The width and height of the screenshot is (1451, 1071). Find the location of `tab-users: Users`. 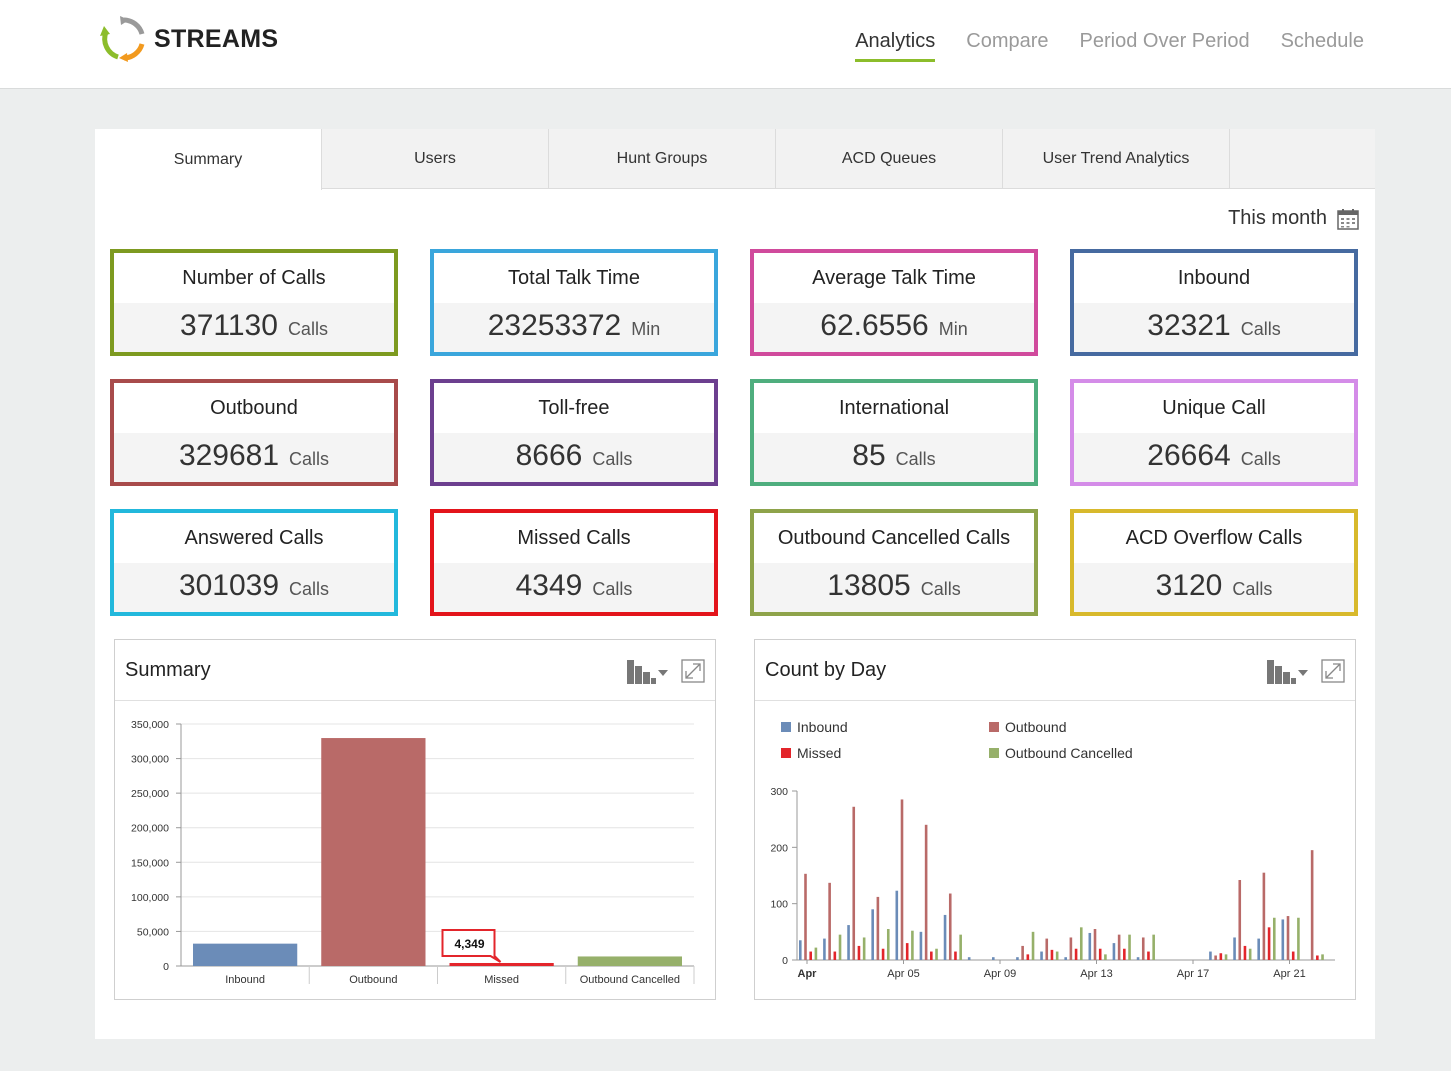

tab-users: Users is located at coordinates (435, 159).